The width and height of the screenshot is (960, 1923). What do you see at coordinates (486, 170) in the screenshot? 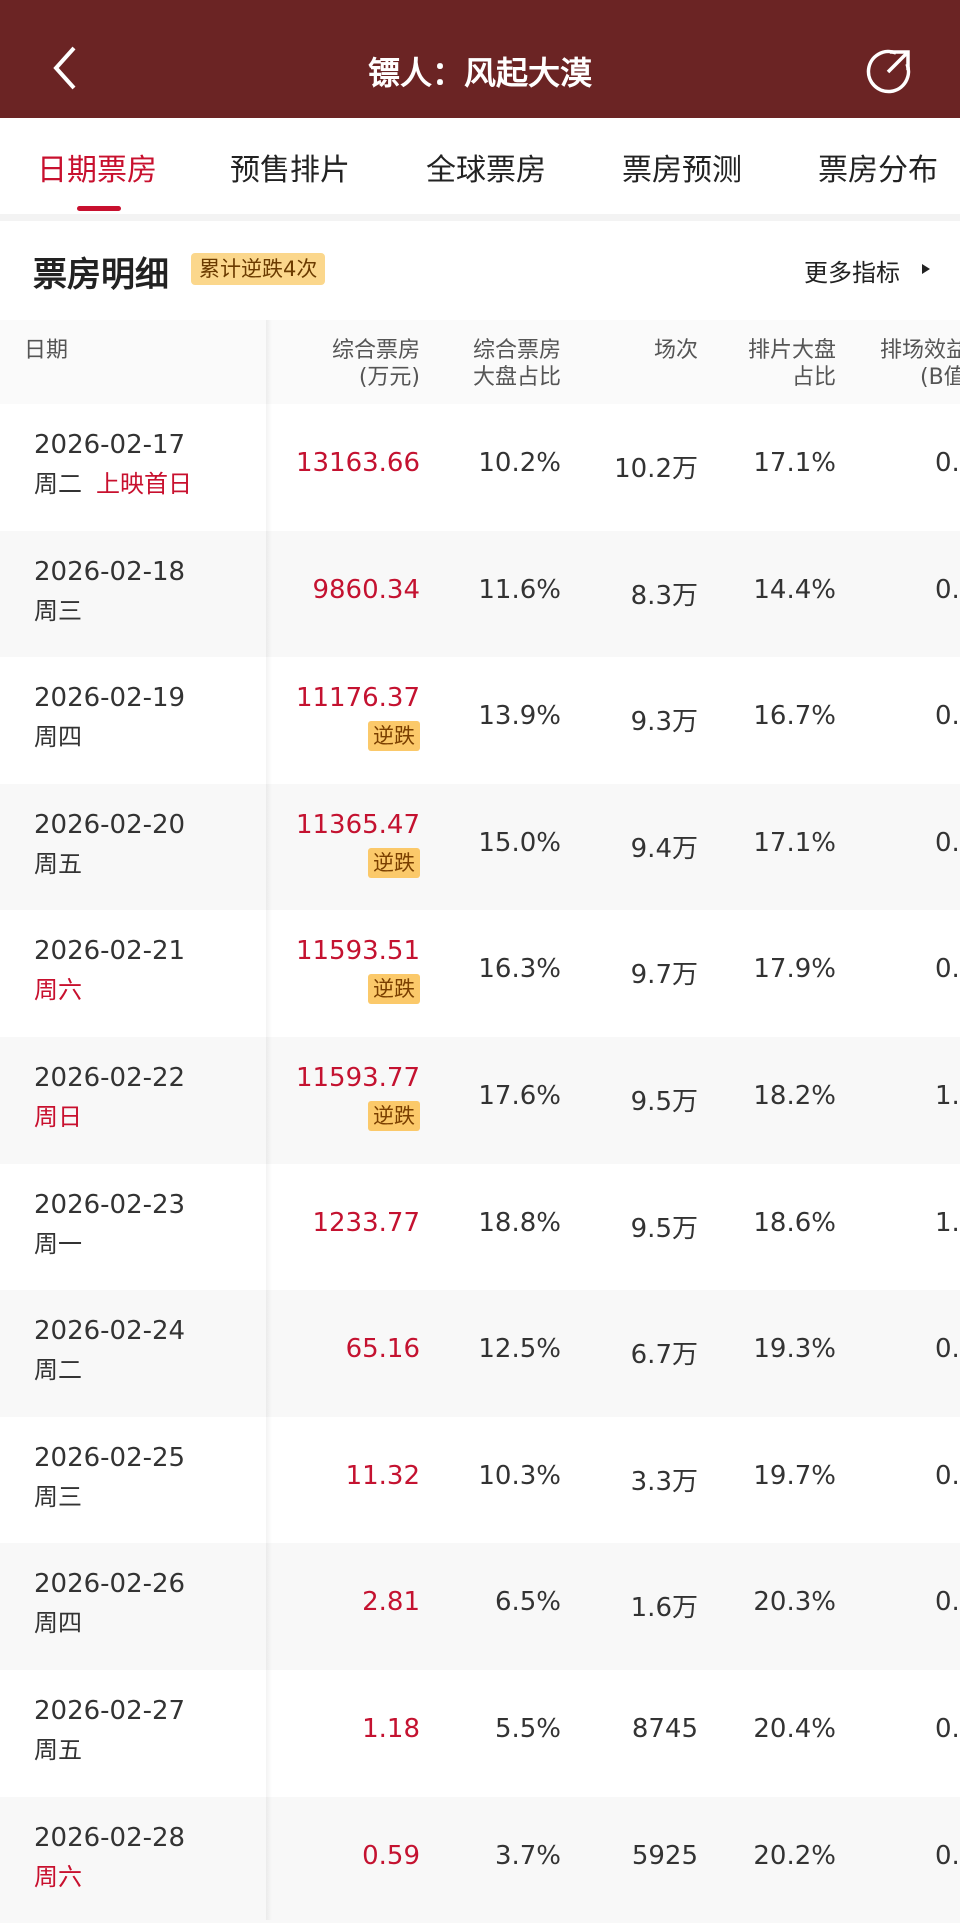
I see `tab: 全球票房` at bounding box center [486, 170].